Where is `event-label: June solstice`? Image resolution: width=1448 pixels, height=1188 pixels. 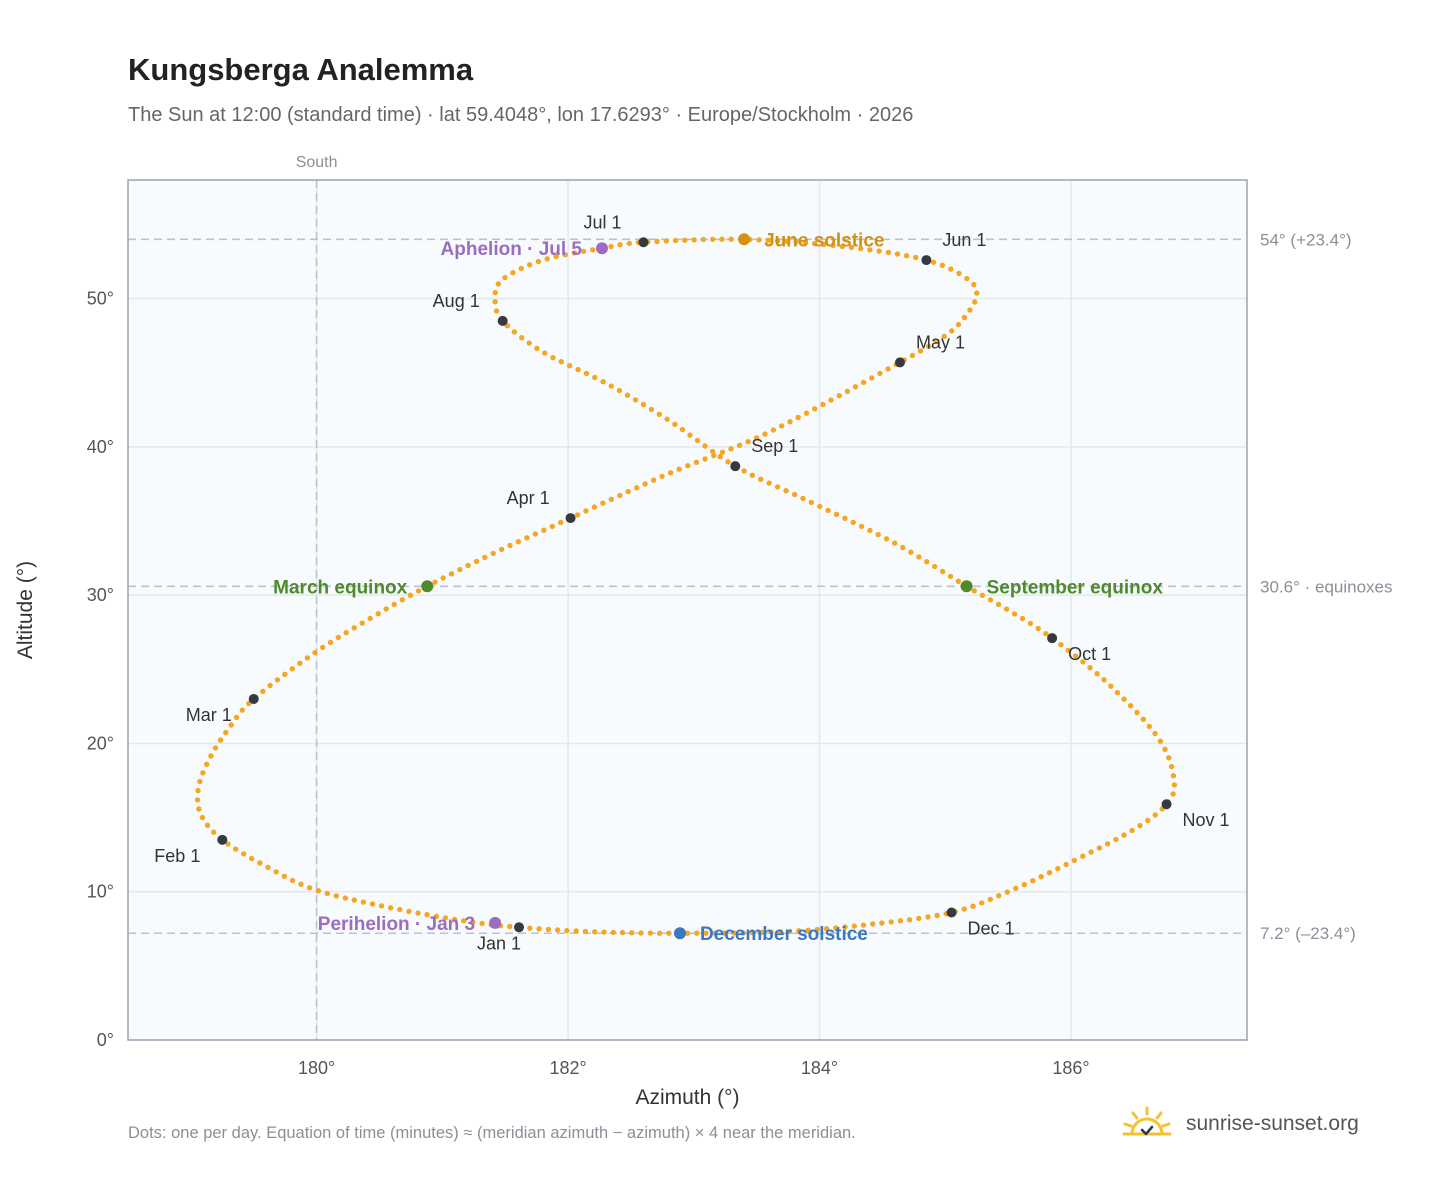 event-label: June solstice is located at coordinates (824, 240).